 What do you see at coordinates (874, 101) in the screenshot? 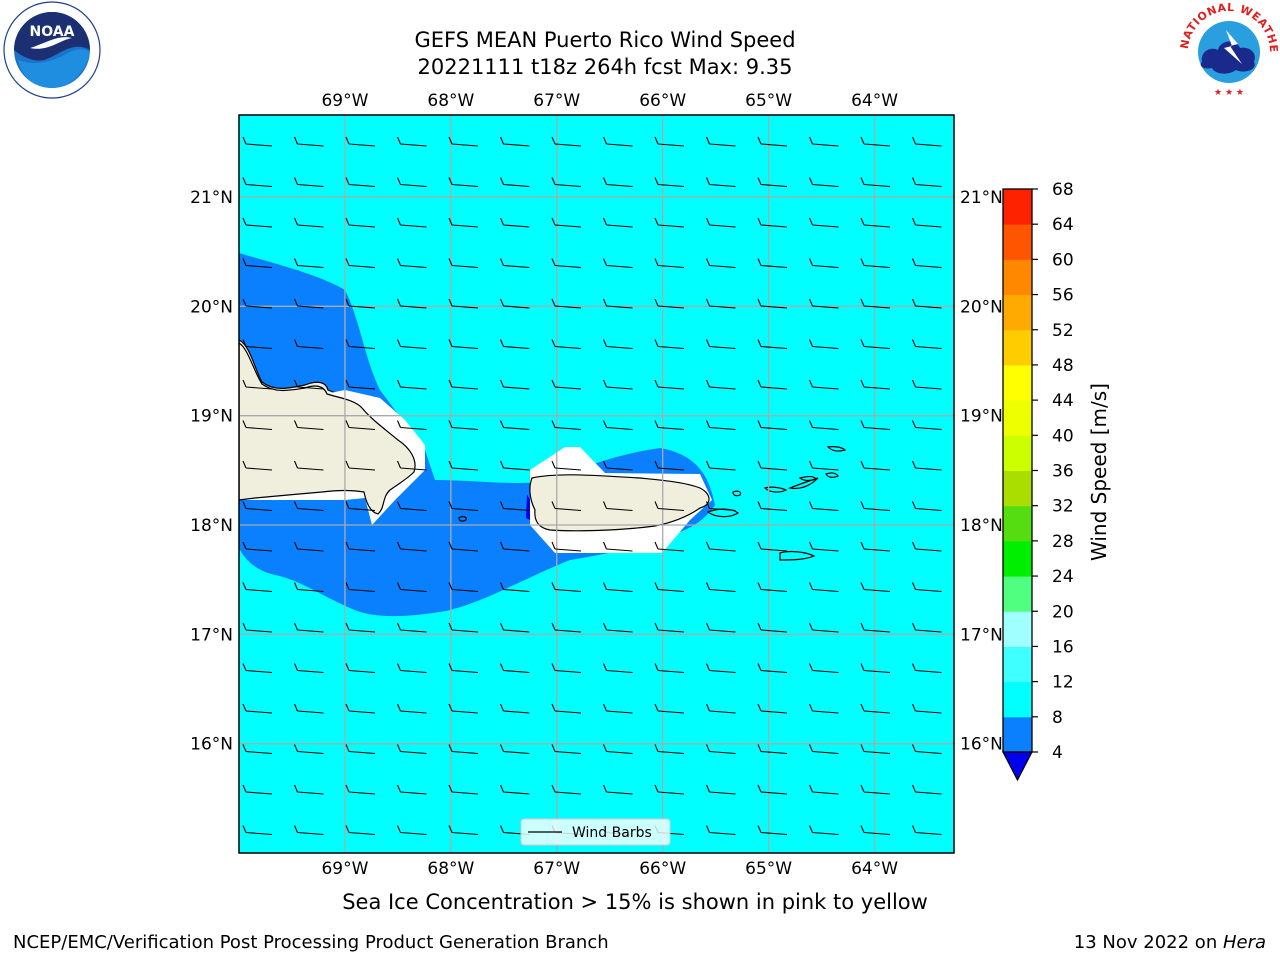
I see `lon-tick-label-top: 64°W` at bounding box center [874, 101].